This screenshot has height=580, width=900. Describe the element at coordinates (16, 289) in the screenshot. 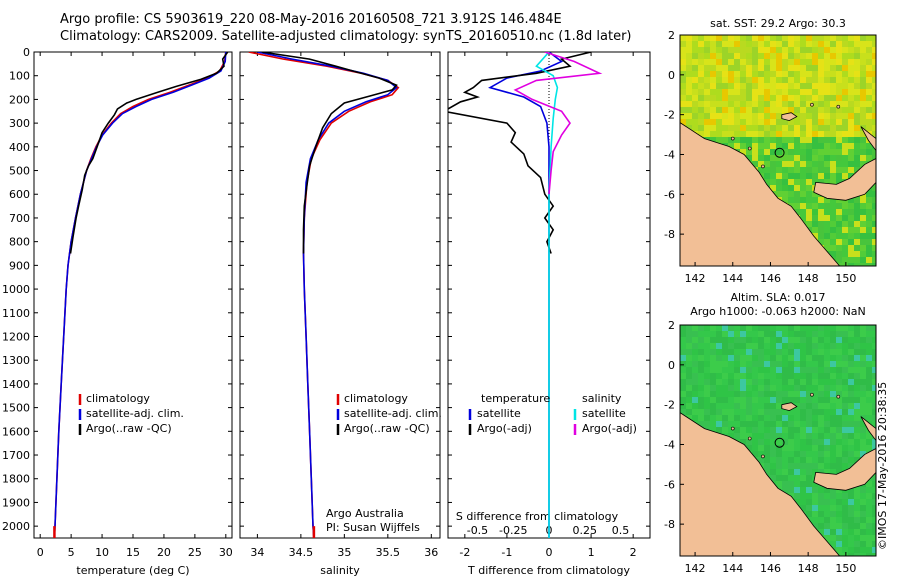

I see `y-tick-label: 1000` at that location.